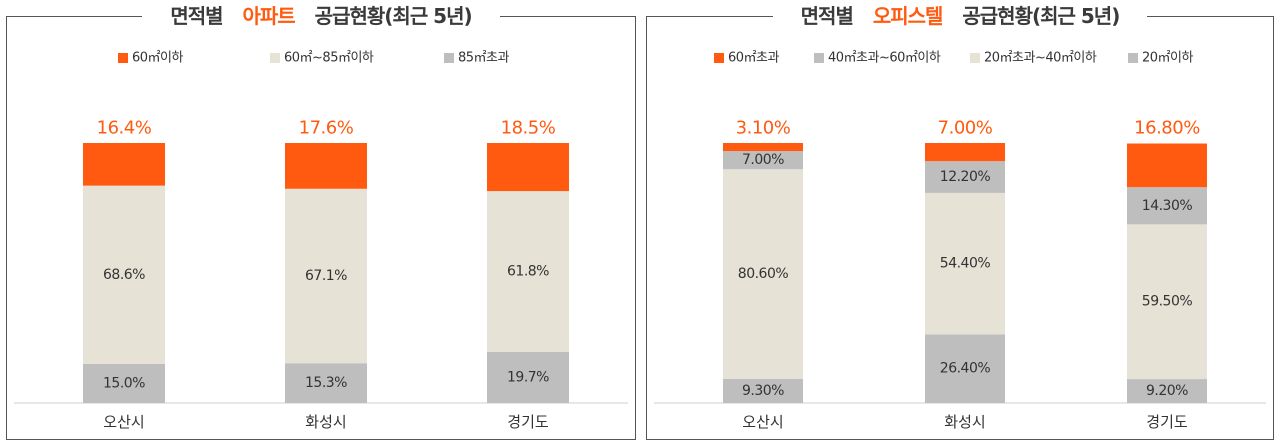 This screenshot has height=446, width=1280. I want to click on legend-entry: 60㎡초과, so click(754, 58).